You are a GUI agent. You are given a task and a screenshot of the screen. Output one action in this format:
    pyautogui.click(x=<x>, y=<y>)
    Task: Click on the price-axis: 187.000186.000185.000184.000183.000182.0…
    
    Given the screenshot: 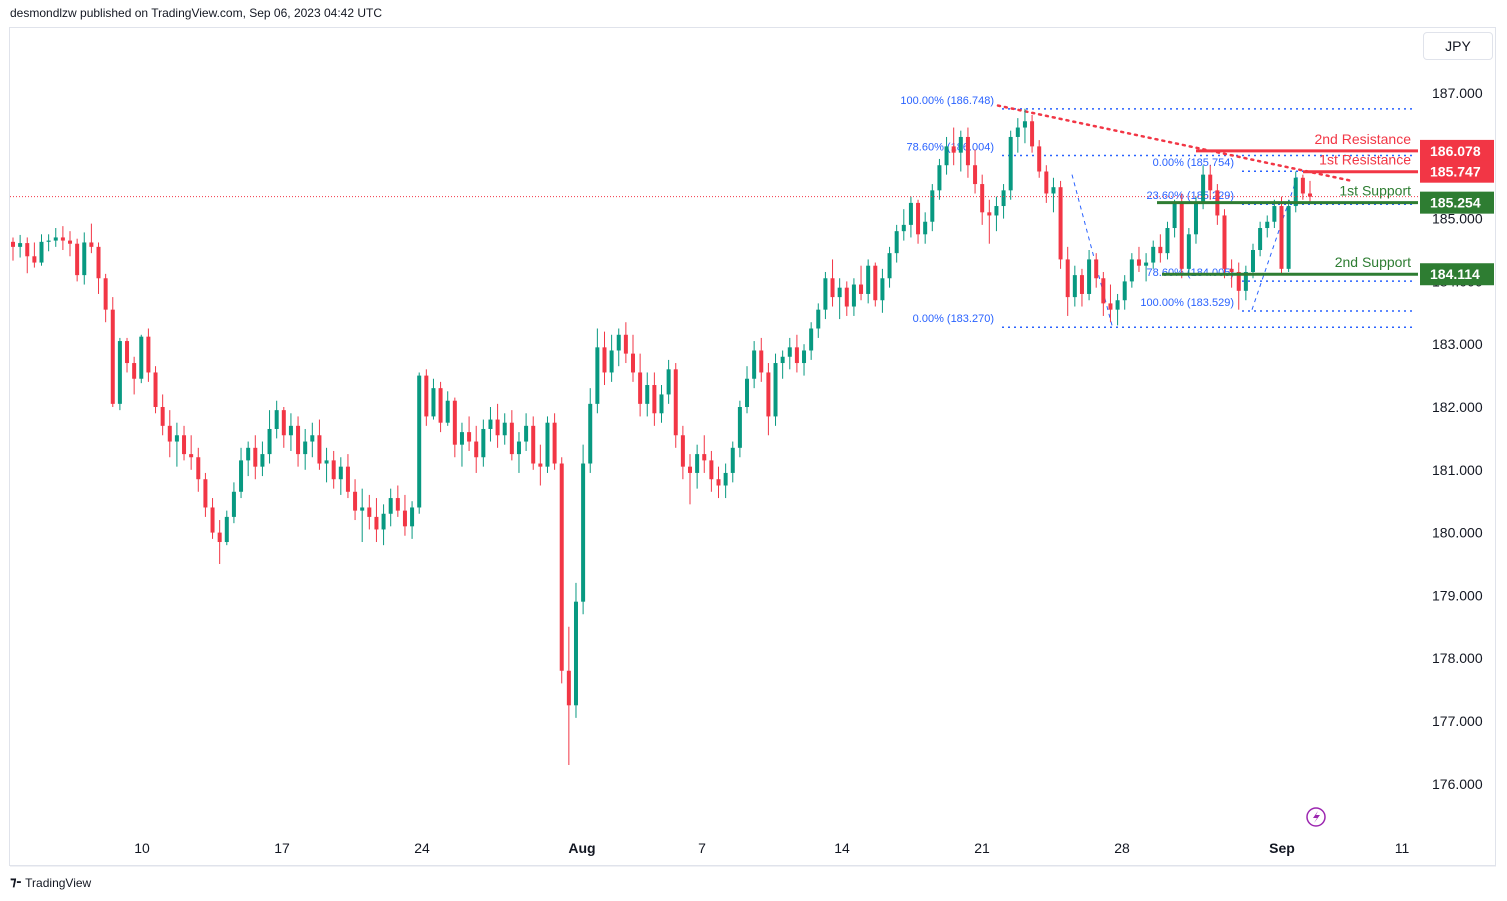 What is the action you would take?
    pyautogui.click(x=1457, y=438)
    